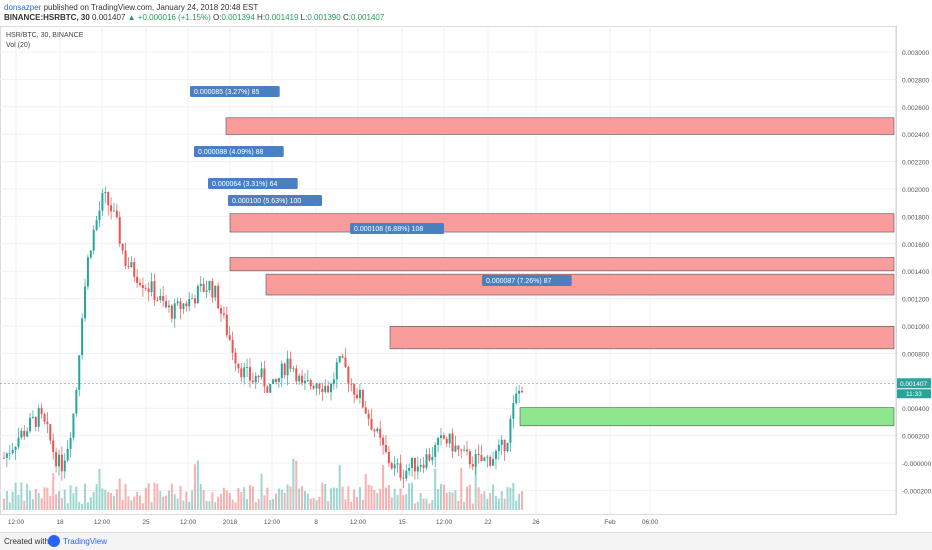 This screenshot has width=932, height=550. Describe the element at coordinates (913, 384) in the screenshot. I see `last-price-value: 0.001407` at that location.